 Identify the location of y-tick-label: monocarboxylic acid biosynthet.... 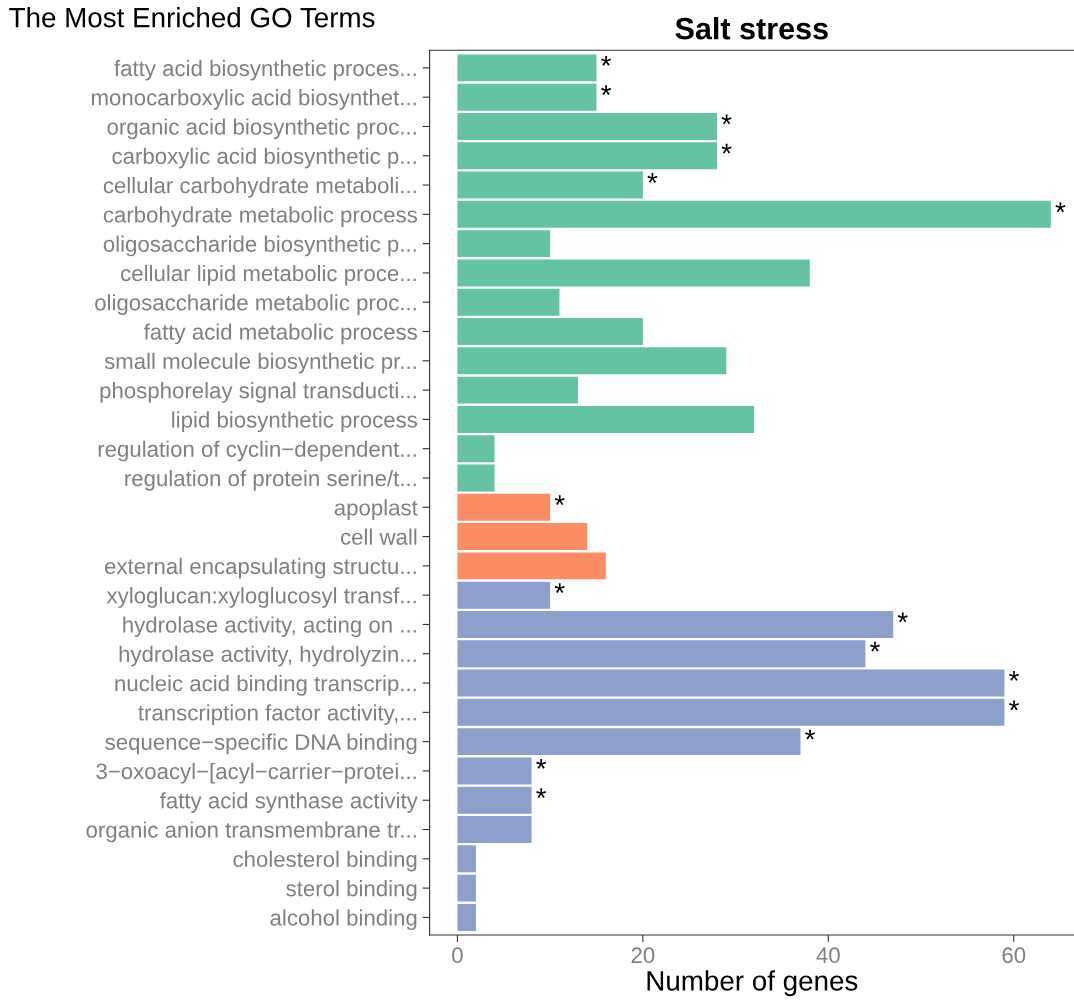
(253, 99).